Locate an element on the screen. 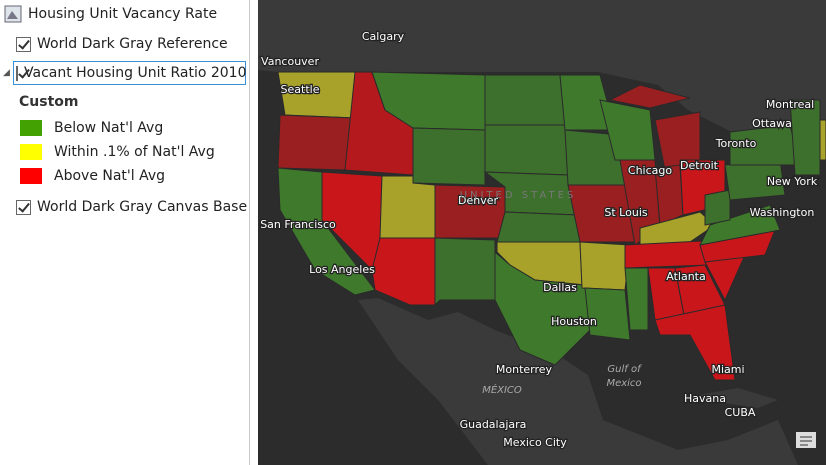 The image size is (826, 465). expand-arrow: ◢ is located at coordinates (6, 73).